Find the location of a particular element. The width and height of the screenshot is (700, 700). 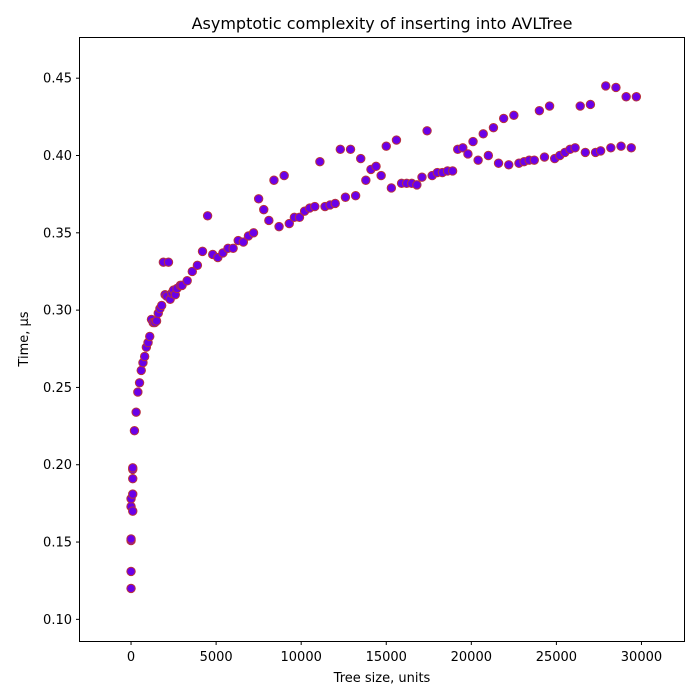

y-tick-label: 0.30 is located at coordinates (57, 311).